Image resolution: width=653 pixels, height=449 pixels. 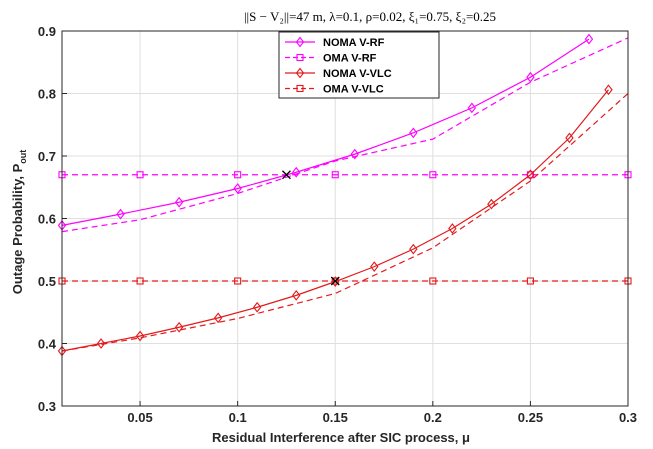 I want to click on legend-label: NOMA V-VLC, so click(x=357, y=74).